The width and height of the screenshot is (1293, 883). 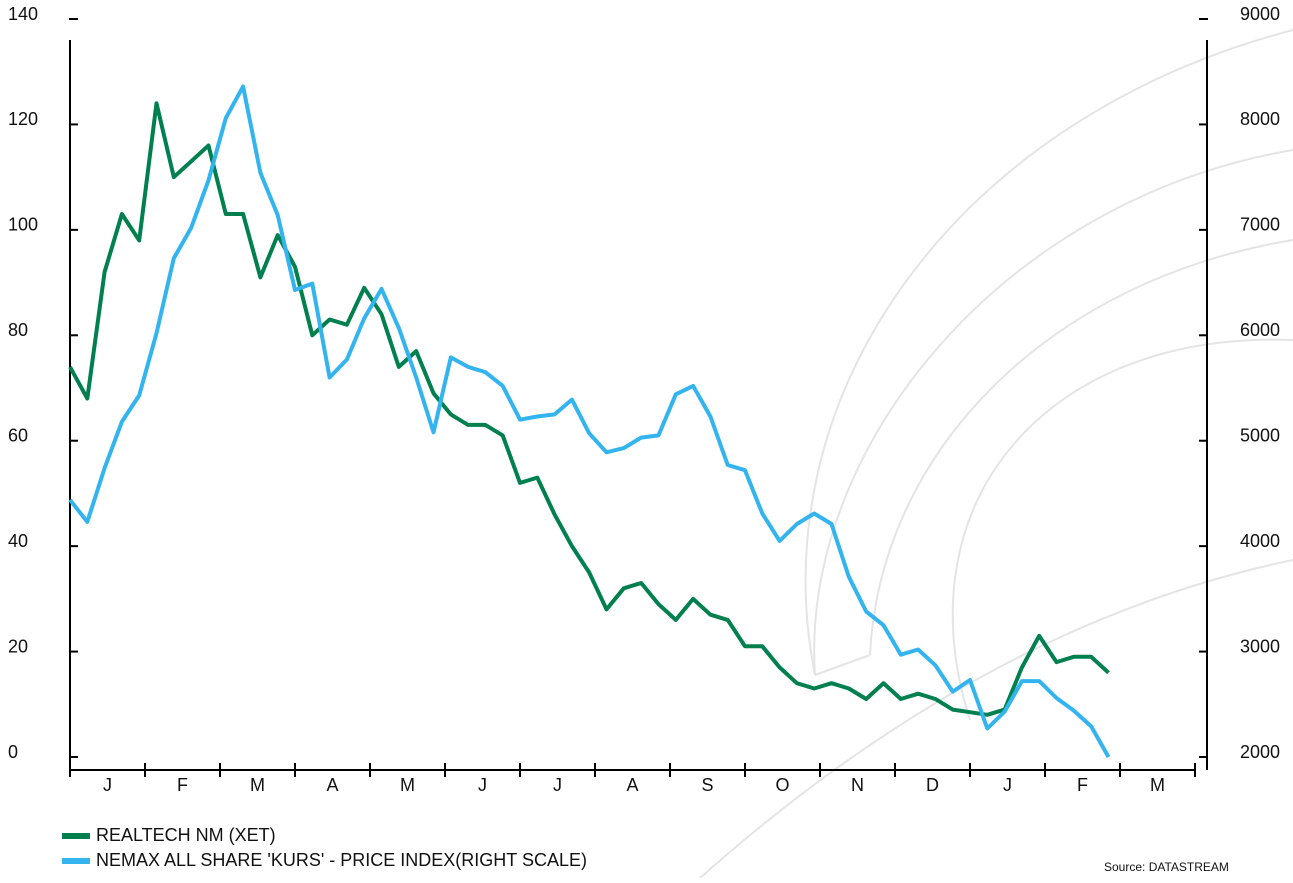 I want to click on y2-tick-label: 2000, so click(x=1260, y=752).